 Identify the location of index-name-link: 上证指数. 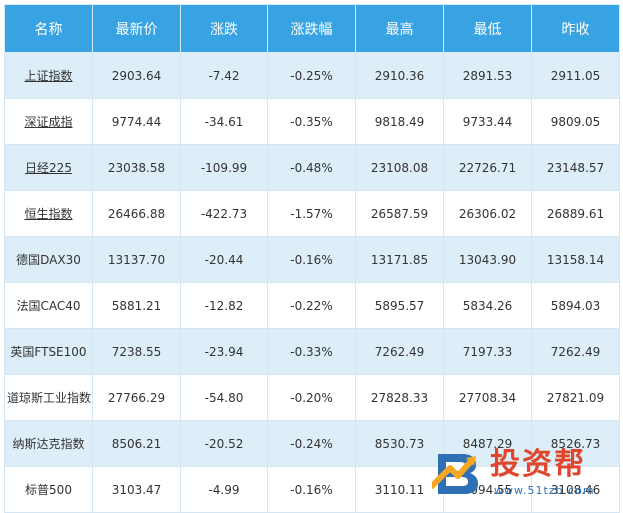
(48, 76).